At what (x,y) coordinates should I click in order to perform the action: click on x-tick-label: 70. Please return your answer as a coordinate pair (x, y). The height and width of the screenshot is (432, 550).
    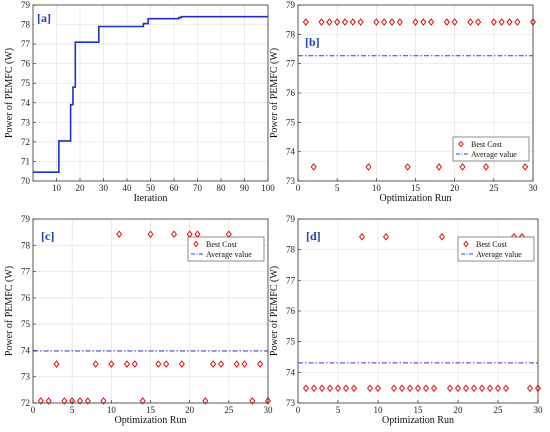
    Looking at the image, I should click on (198, 188).